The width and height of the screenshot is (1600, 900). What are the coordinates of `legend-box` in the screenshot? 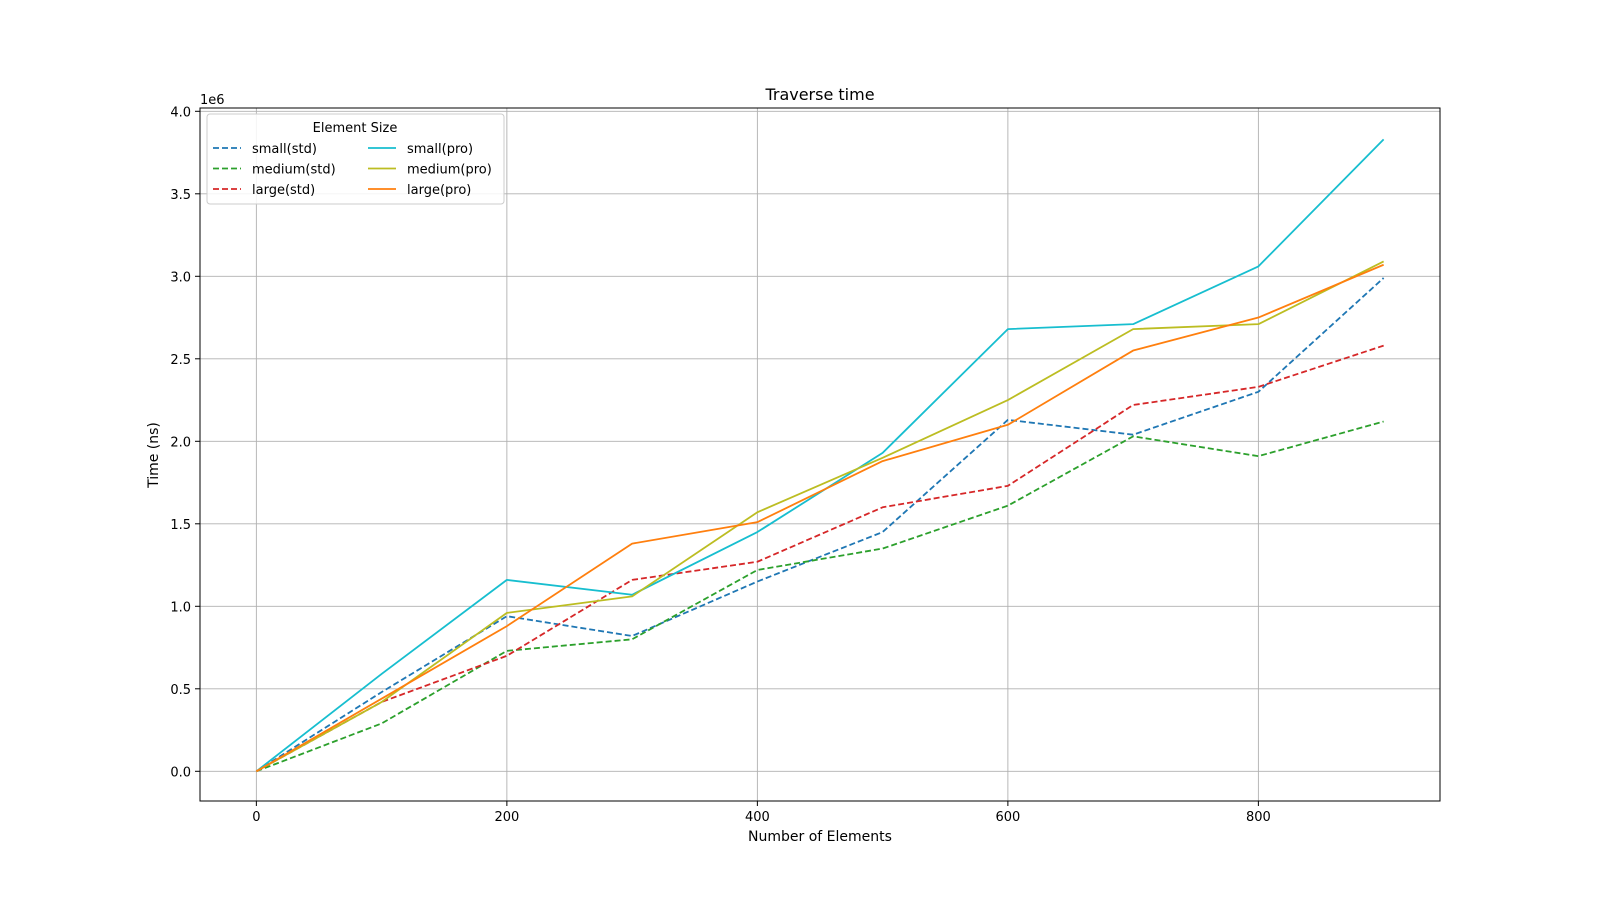 It's located at (355, 159).